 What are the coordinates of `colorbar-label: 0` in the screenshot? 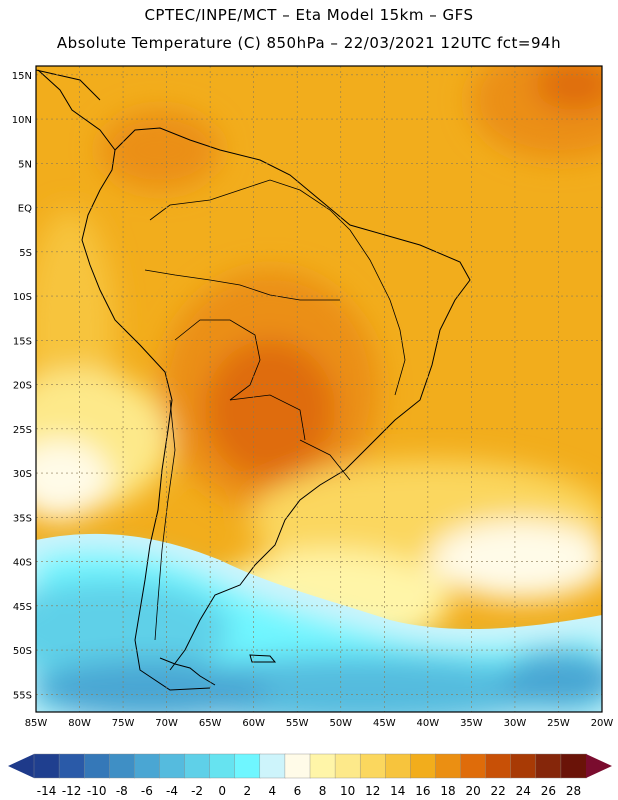 It's located at (222, 791).